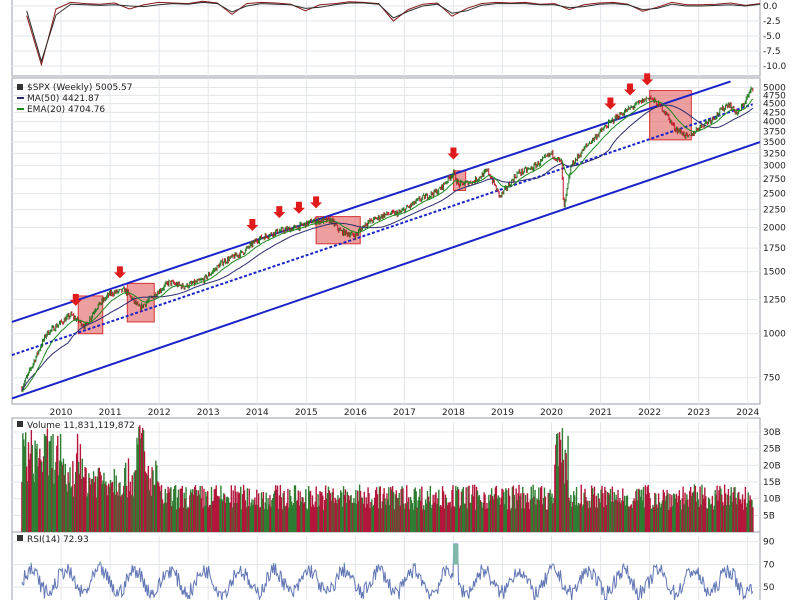 This screenshot has width=800, height=604. What do you see at coordinates (159, 413) in the screenshot?
I see `x-tick-label: 2012` at bounding box center [159, 413].